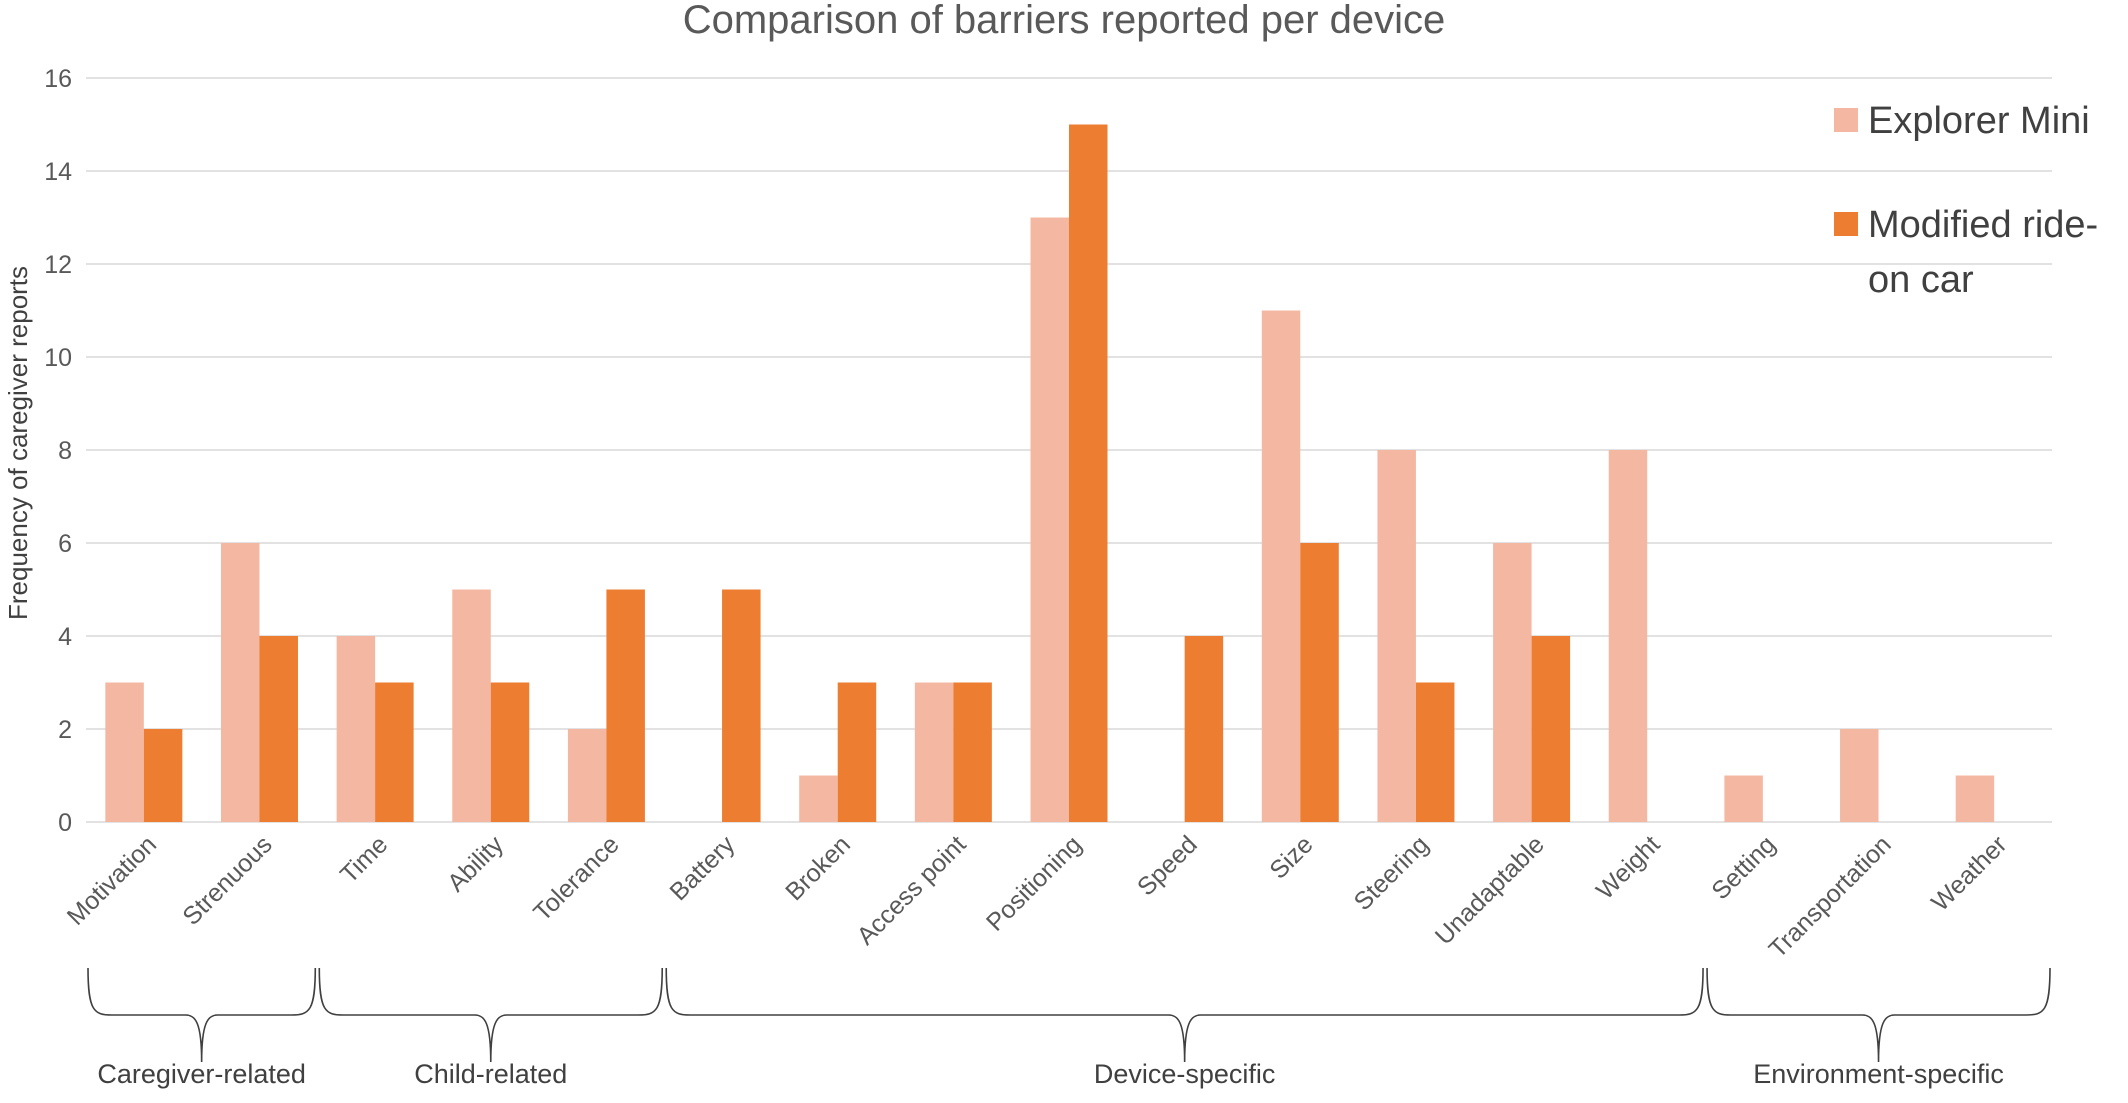 This screenshot has width=2128, height=1103. Describe the element at coordinates (818, 798) in the screenshot. I see `bar-explorer-mini-broken` at that location.